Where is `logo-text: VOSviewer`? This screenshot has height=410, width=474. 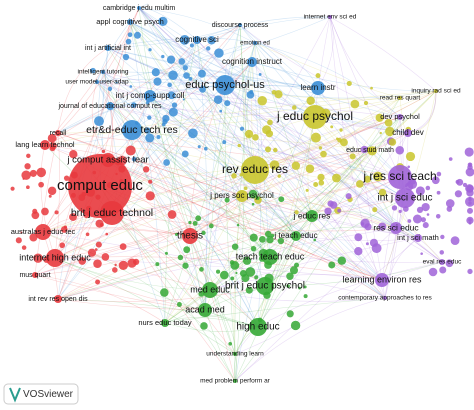
logo-text: VOSviewer is located at coordinates (48, 394).